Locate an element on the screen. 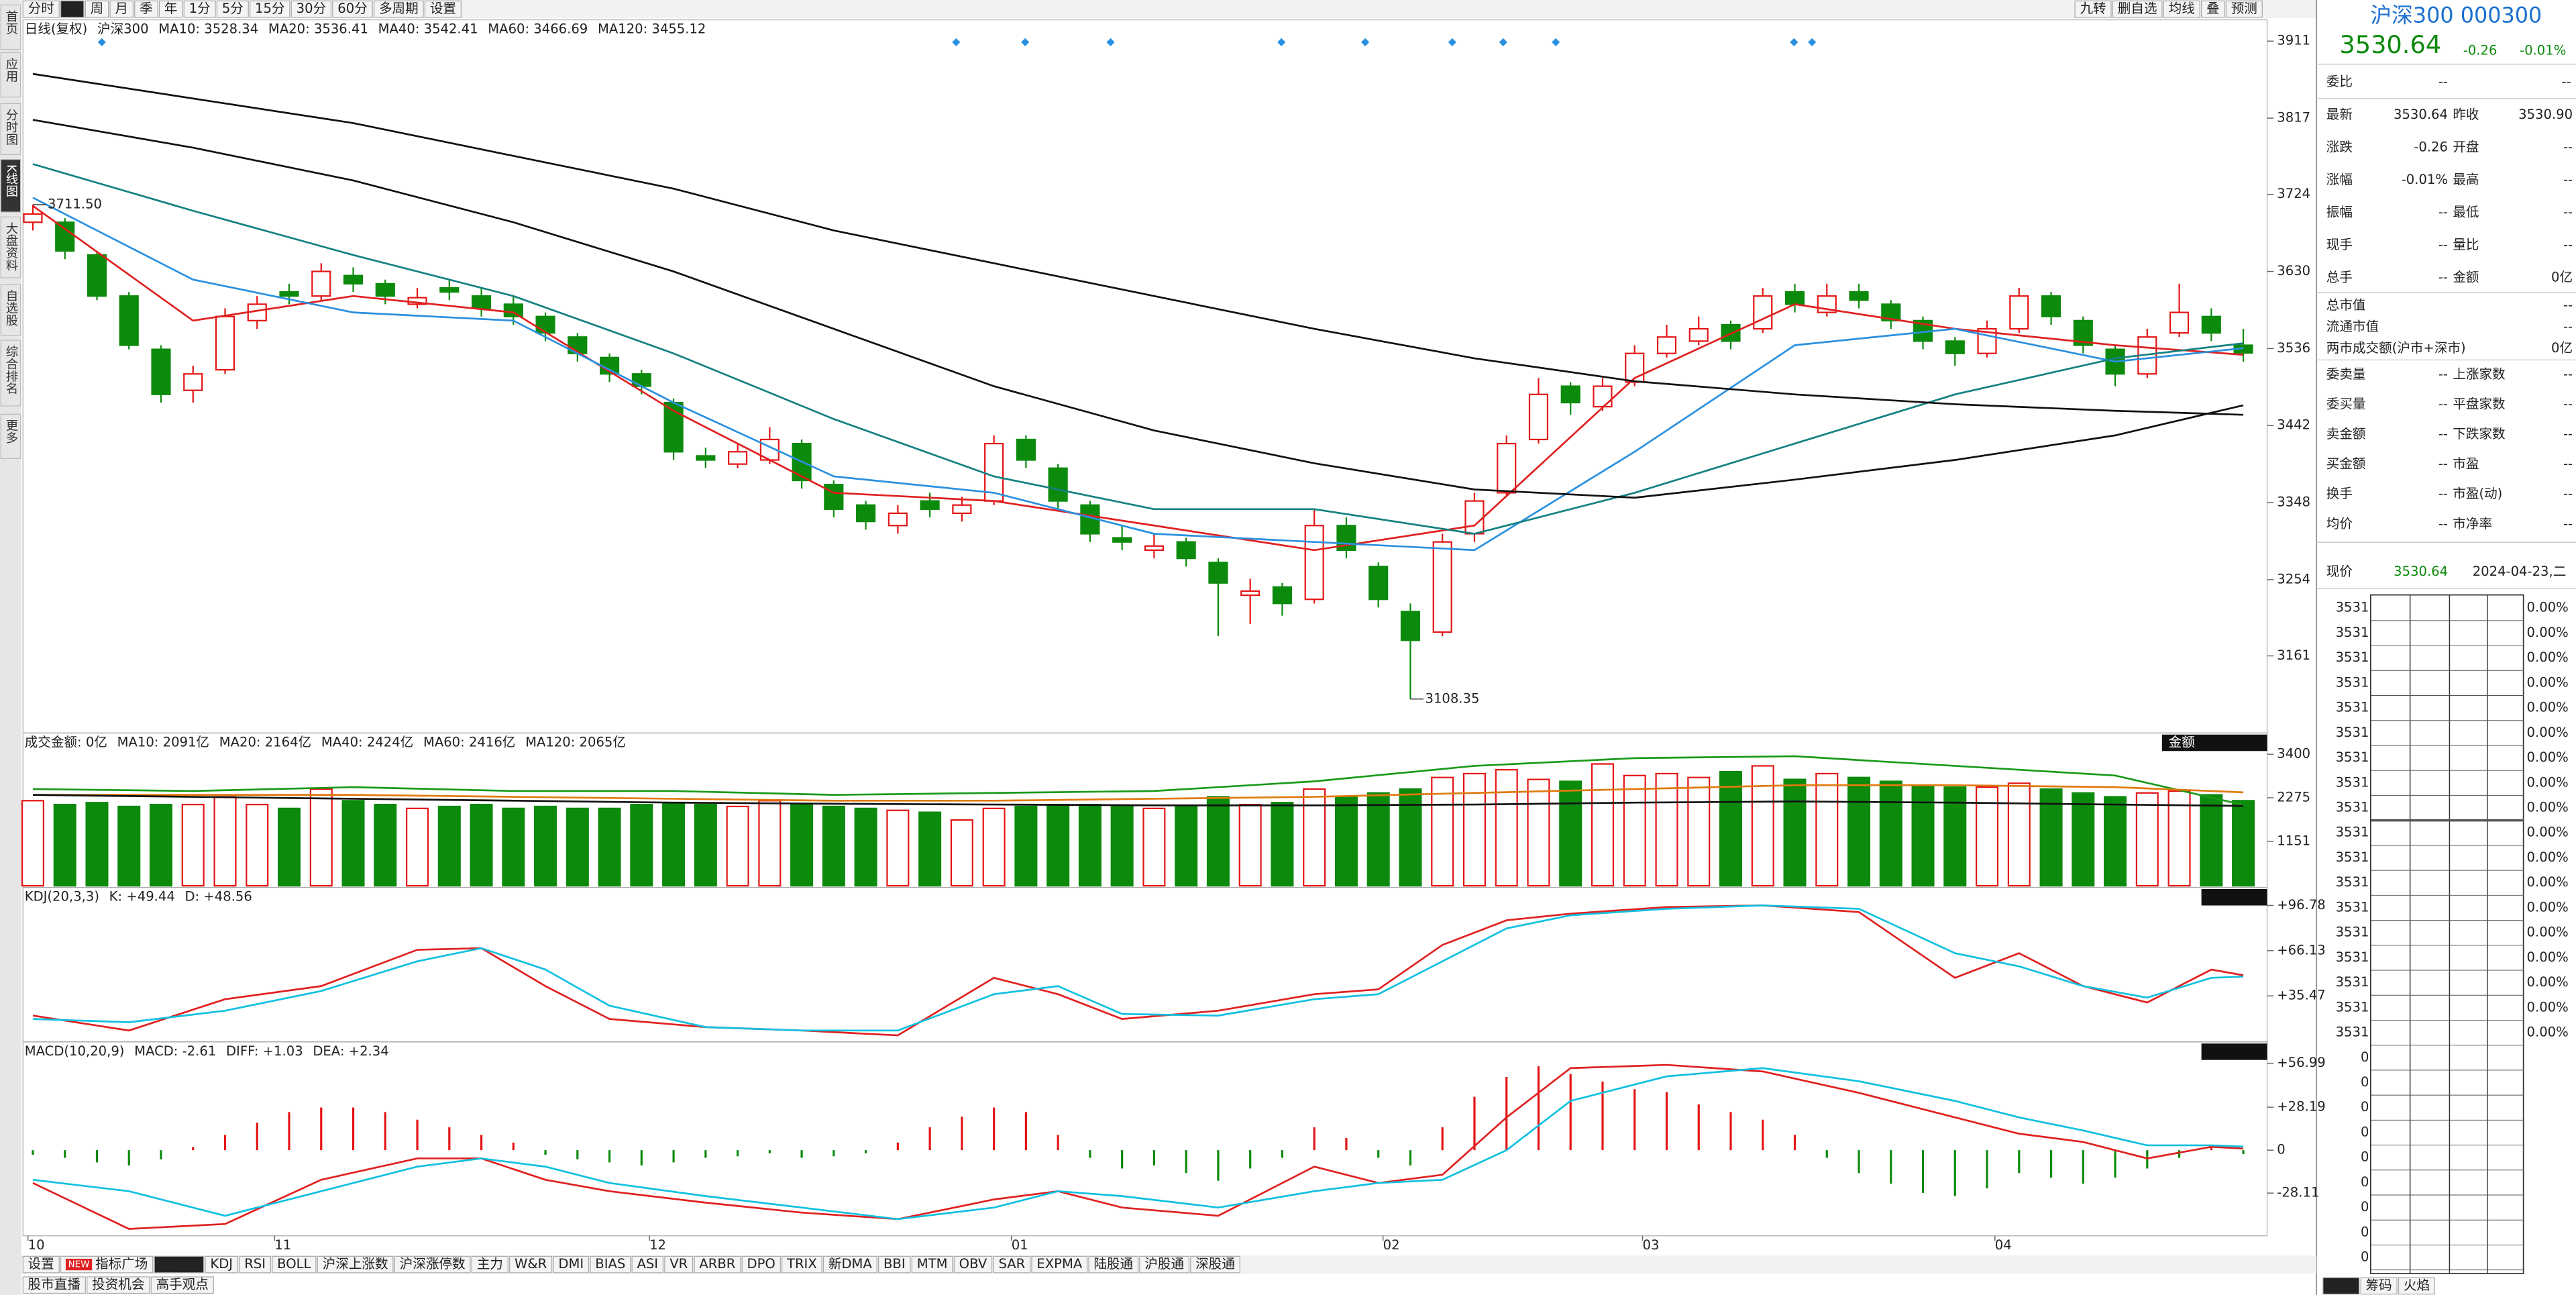  indicator-tab-label: MTM is located at coordinates (932, 1264).